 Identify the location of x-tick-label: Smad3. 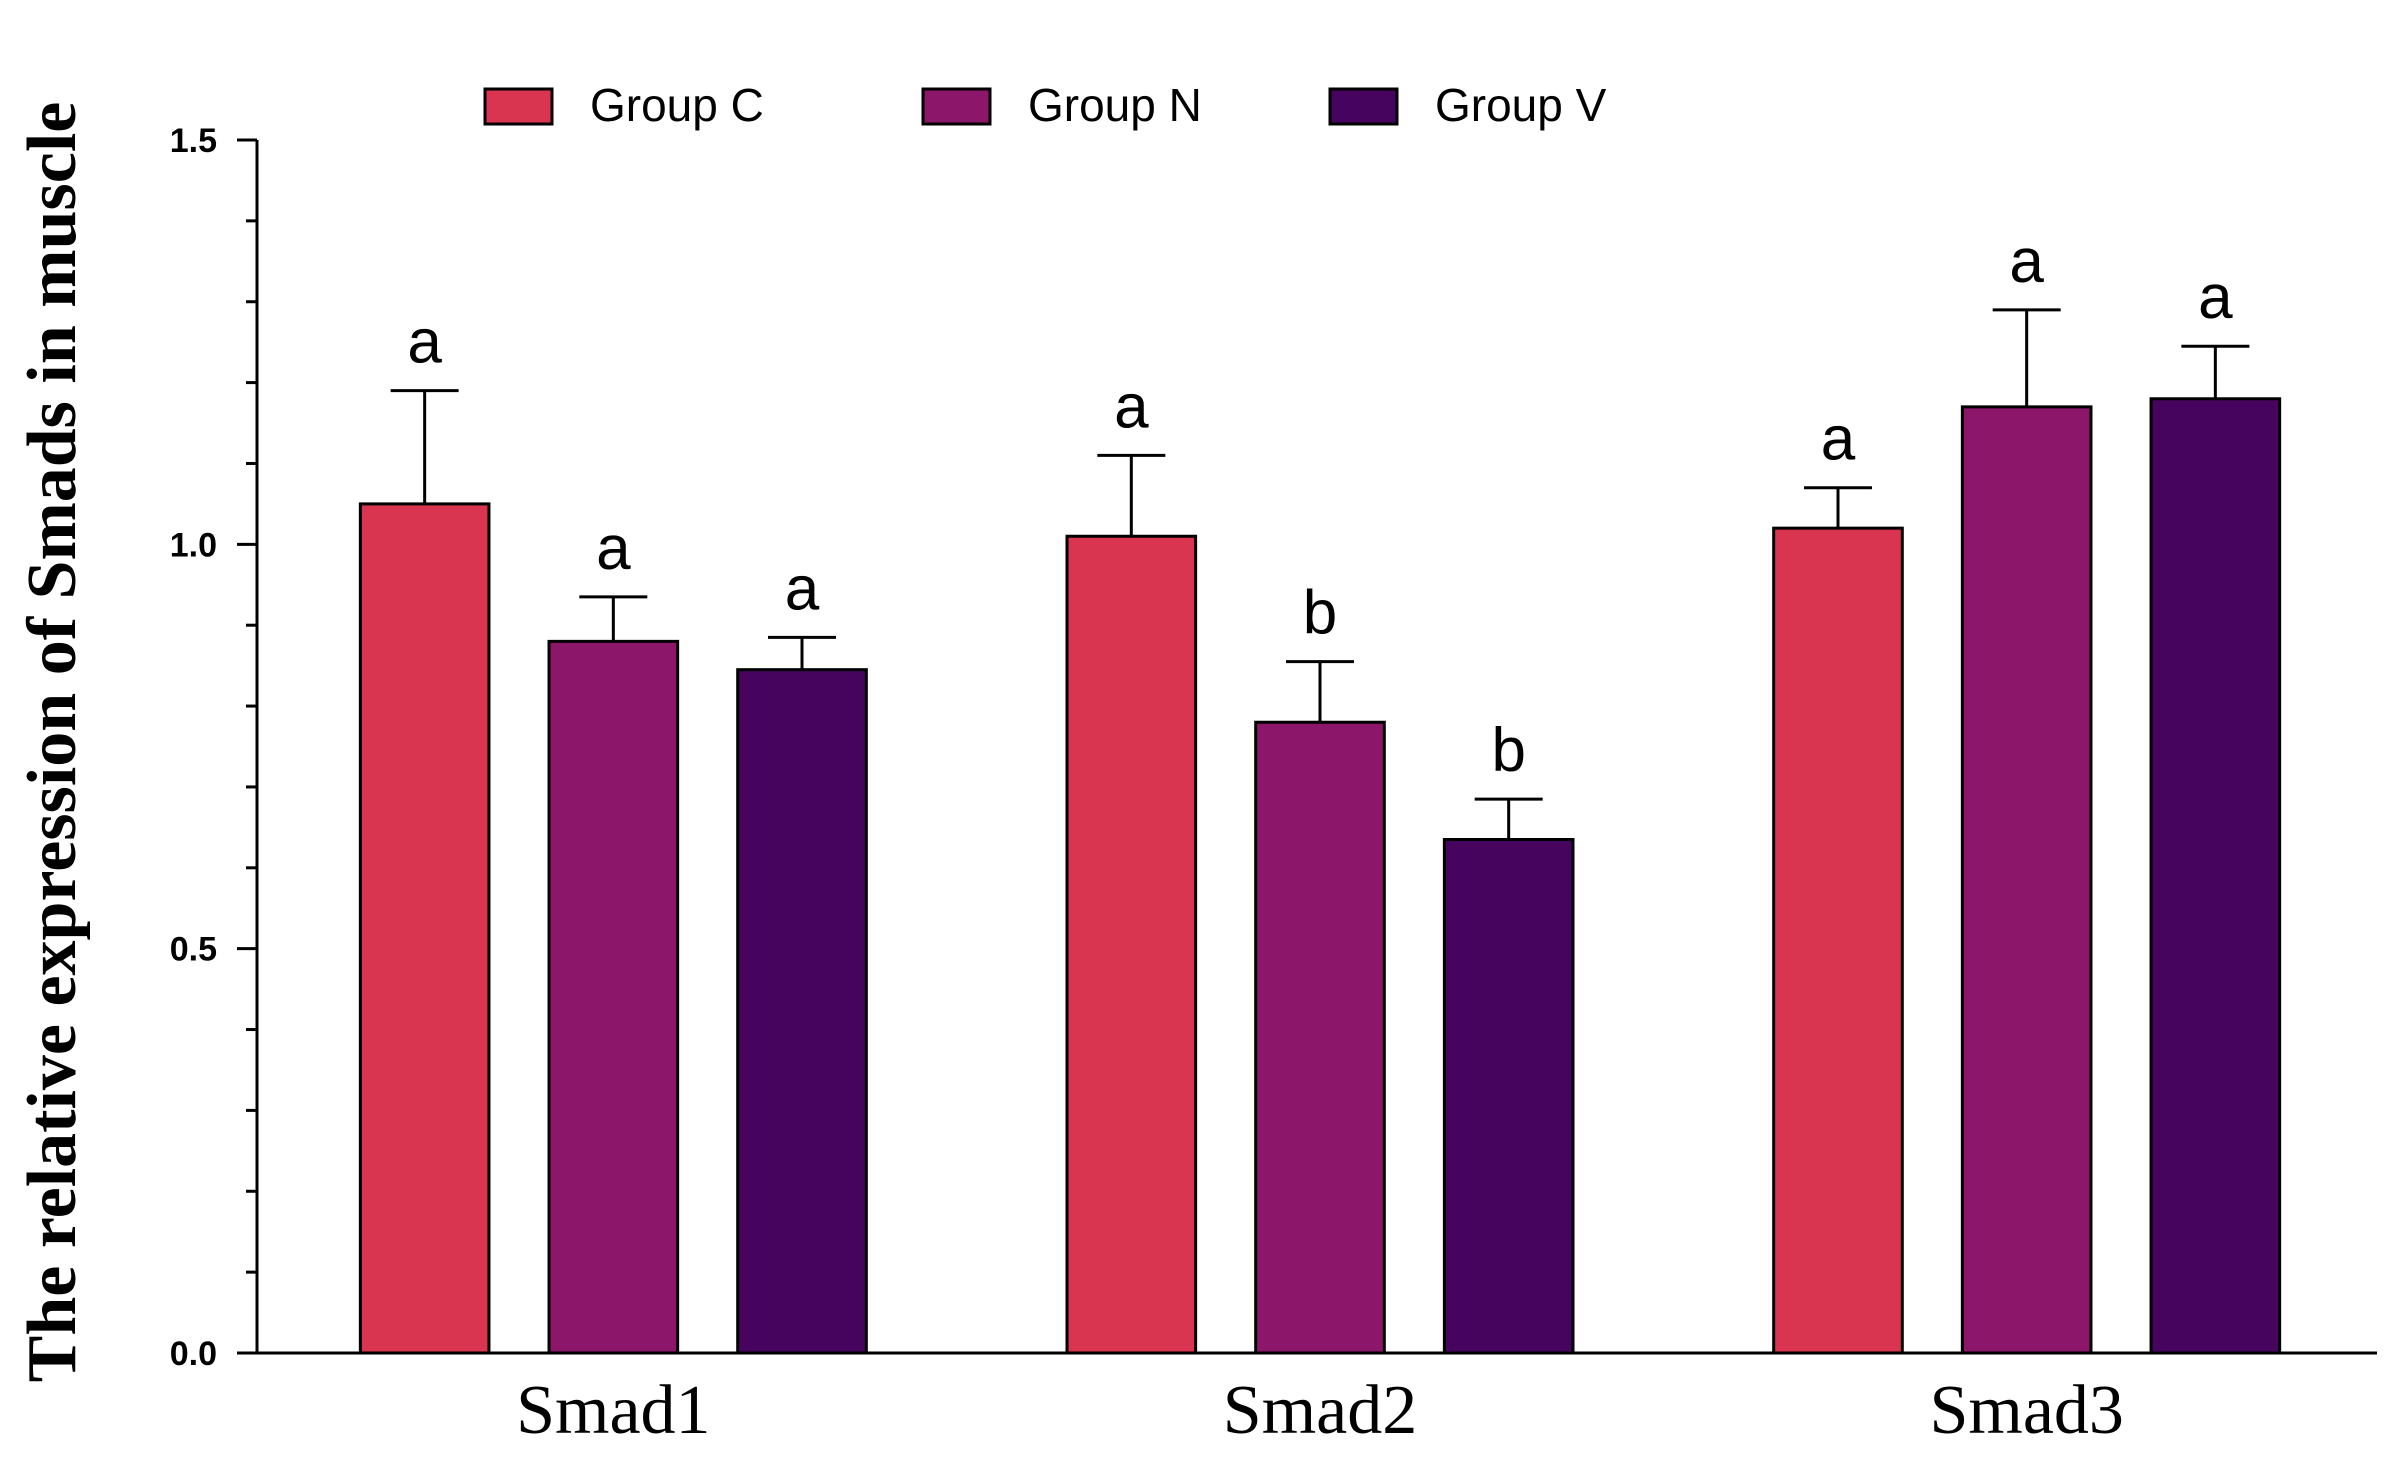
(2026, 1410).